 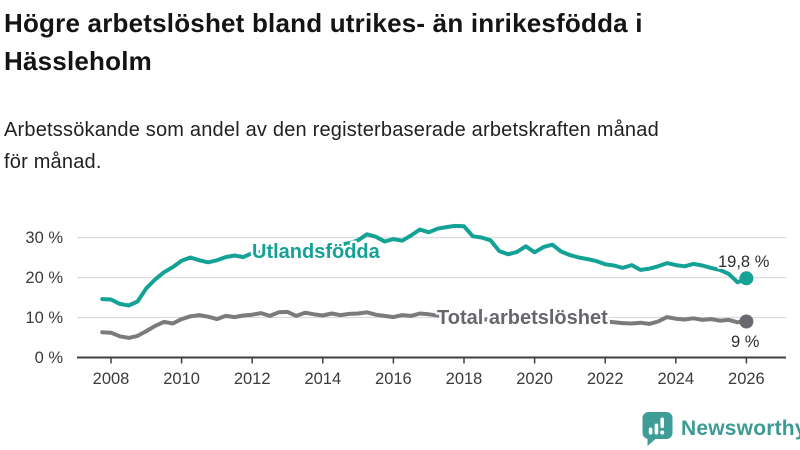 What do you see at coordinates (744, 262) in the screenshot?
I see `end-value-label-utlandsfodda: 19,8 %` at bounding box center [744, 262].